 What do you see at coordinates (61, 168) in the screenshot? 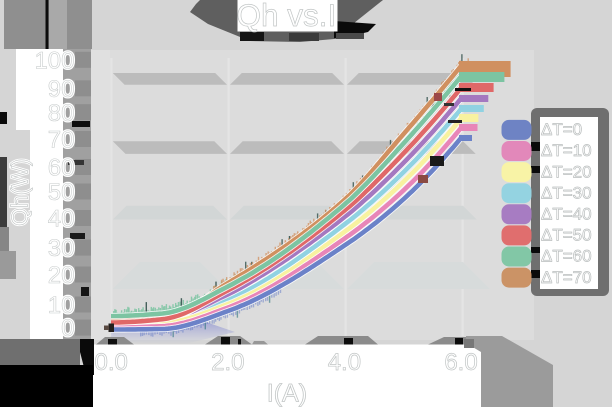
I see `svg-text: 60` at bounding box center [61, 168].